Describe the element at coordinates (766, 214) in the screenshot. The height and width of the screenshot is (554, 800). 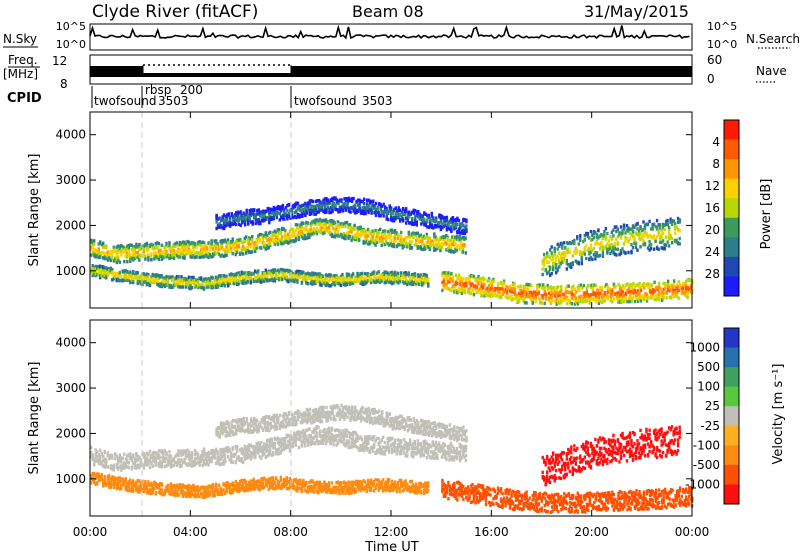
I see `power-colorbar-label: Power [dB]` at that location.